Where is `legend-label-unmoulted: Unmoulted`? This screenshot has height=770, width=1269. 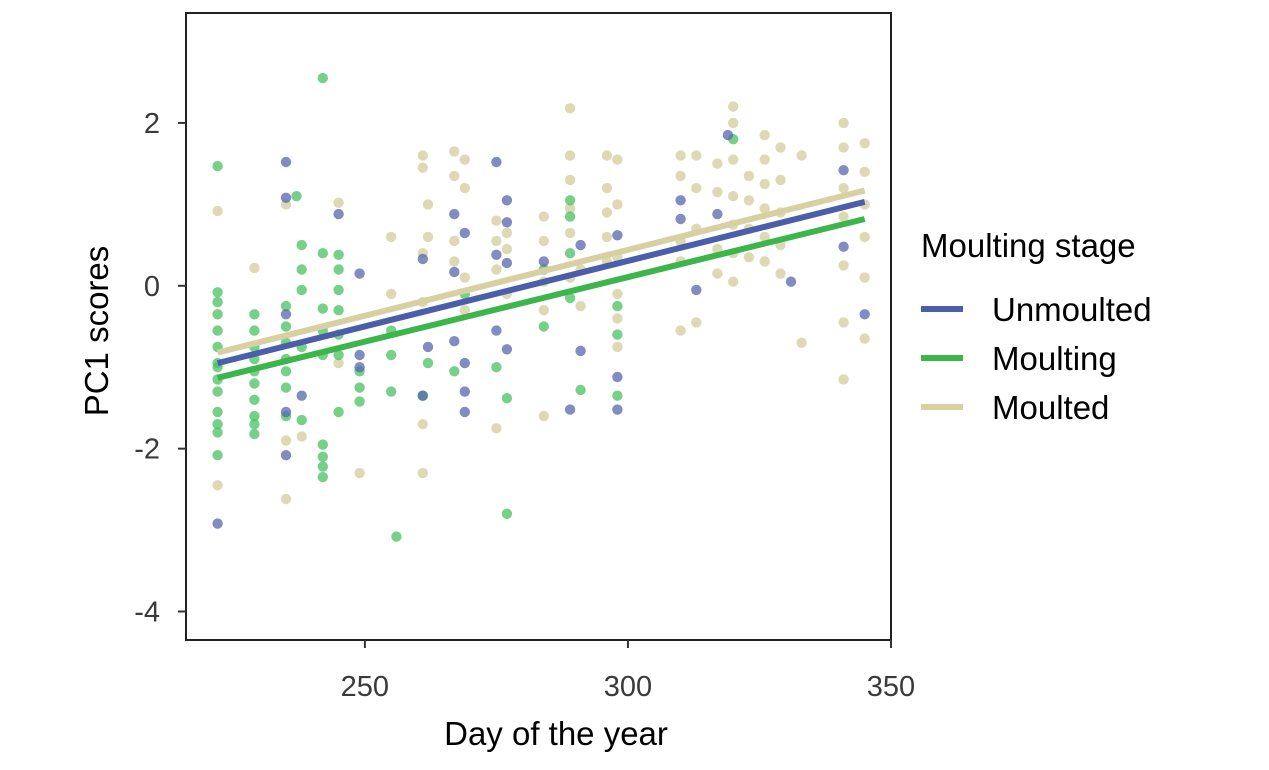
legend-label-unmoulted: Unmoulted is located at coordinates (1072, 309).